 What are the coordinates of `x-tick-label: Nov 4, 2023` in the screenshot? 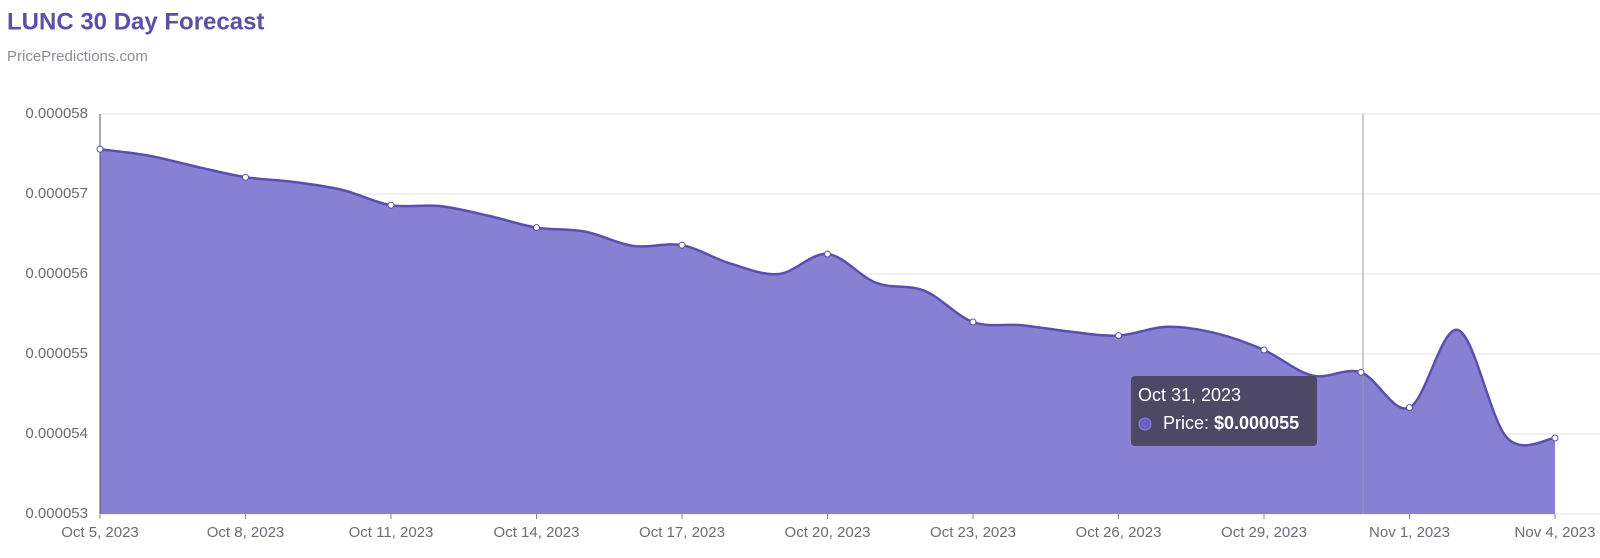 It's located at (1555, 532).